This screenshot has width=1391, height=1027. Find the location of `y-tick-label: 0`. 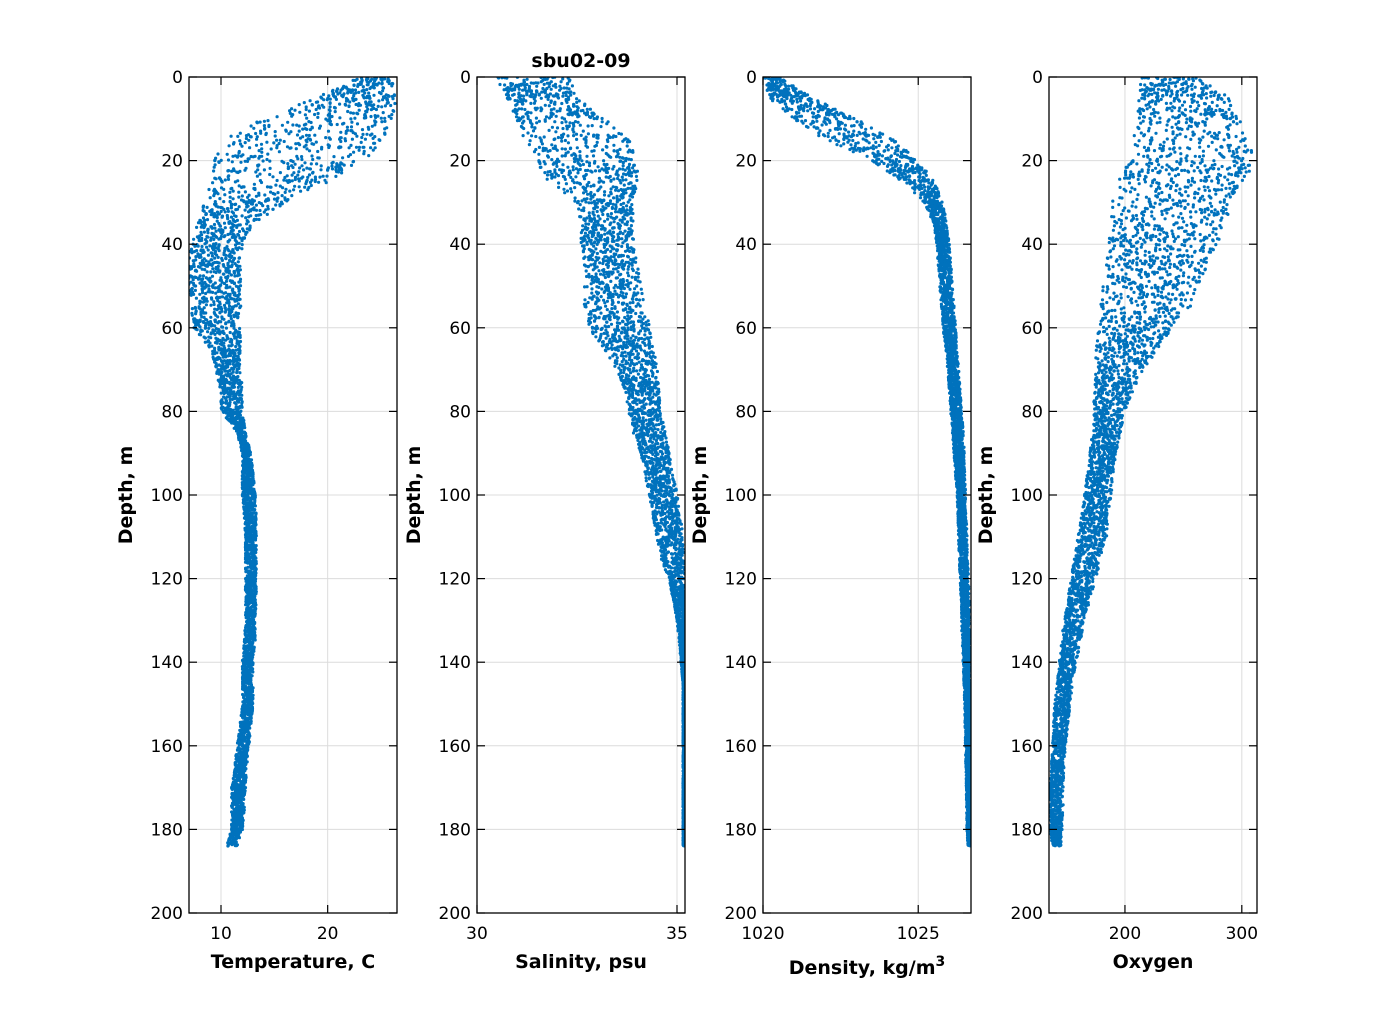

y-tick-label: 0 is located at coordinates (177, 78).